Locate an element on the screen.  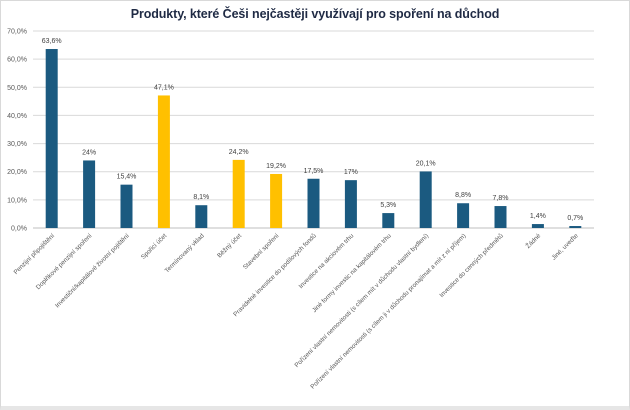
y-tick-label: 0,0% is located at coordinates (19, 229).